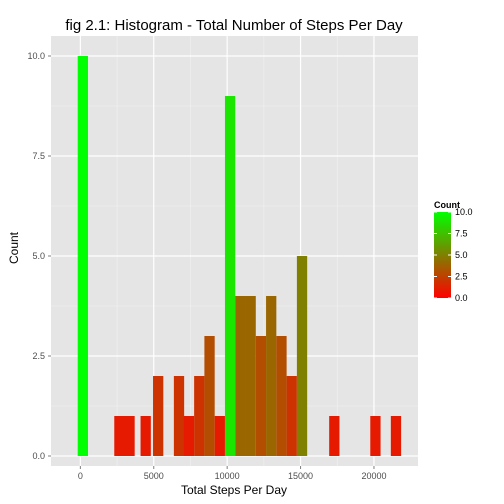 The image size is (504, 504). Describe the element at coordinates (14, 247) in the screenshot. I see `y-axis-label: Count` at that location.